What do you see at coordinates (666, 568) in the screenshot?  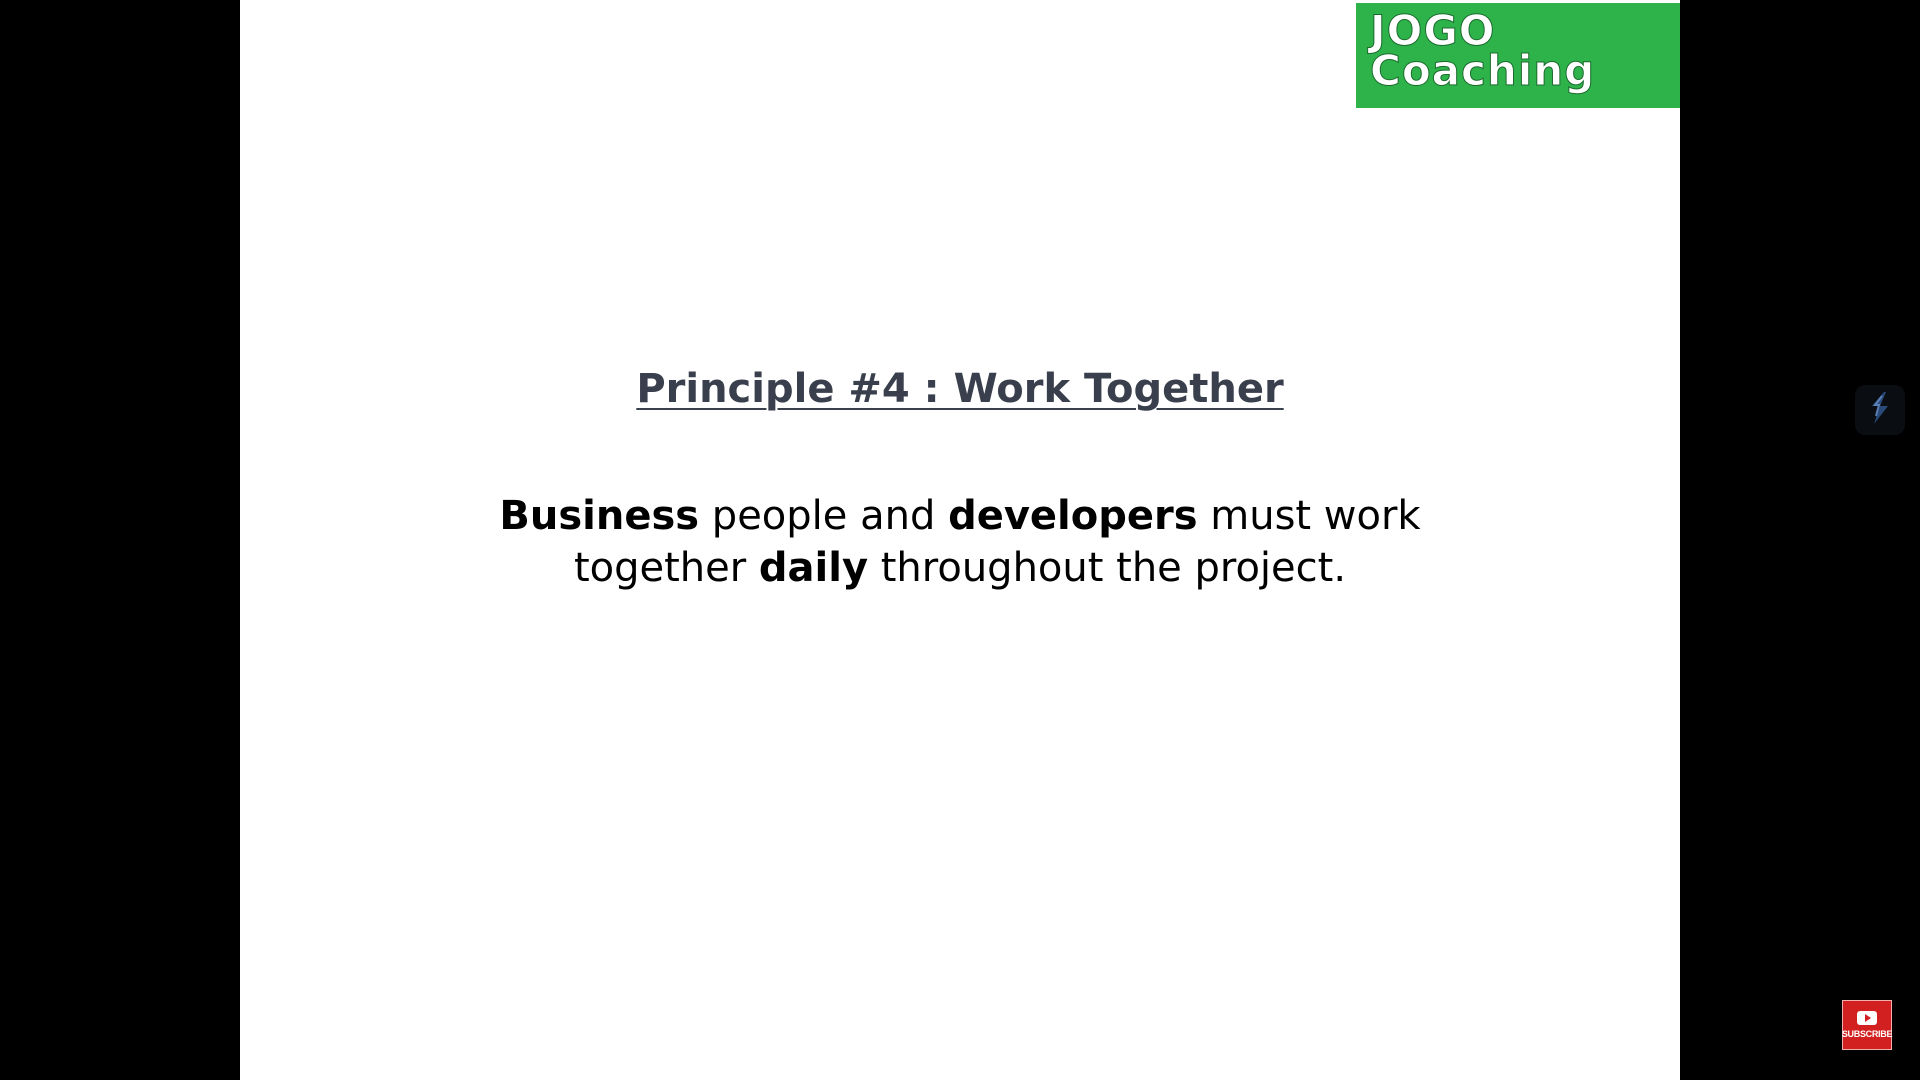 I see `body-text-3: together` at bounding box center [666, 568].